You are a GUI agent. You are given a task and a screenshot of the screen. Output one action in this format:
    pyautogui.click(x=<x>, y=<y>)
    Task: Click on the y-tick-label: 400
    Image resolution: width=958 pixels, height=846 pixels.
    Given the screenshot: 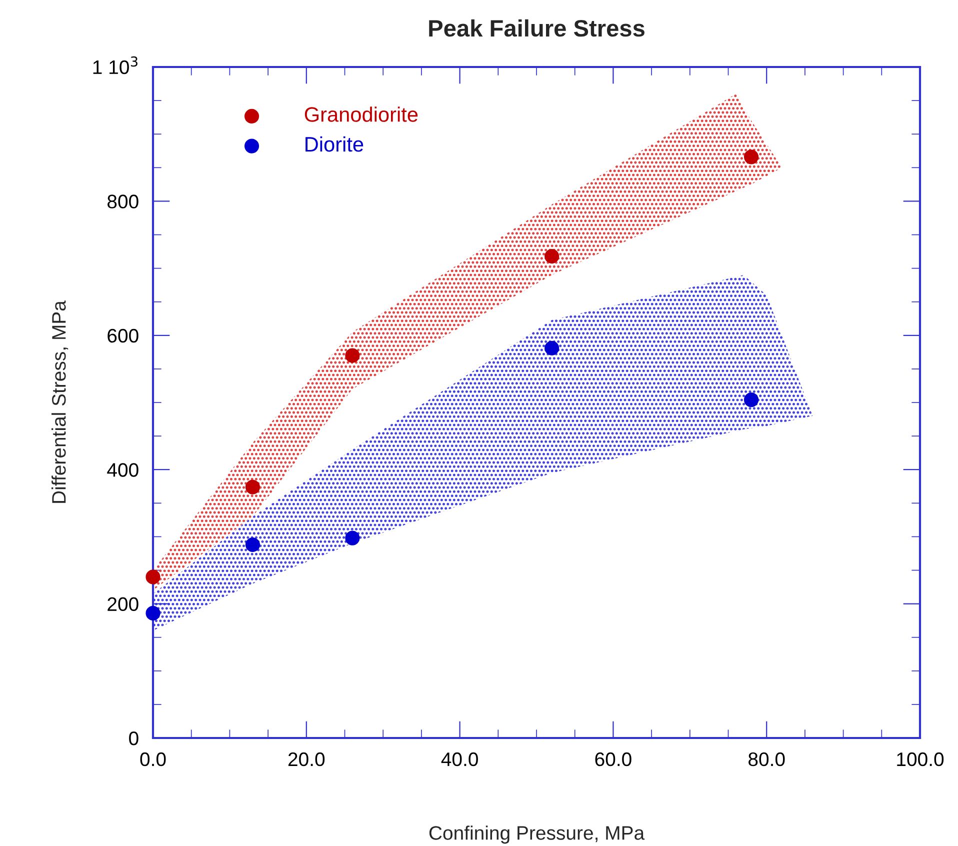 What is the action you would take?
    pyautogui.click(x=122, y=470)
    